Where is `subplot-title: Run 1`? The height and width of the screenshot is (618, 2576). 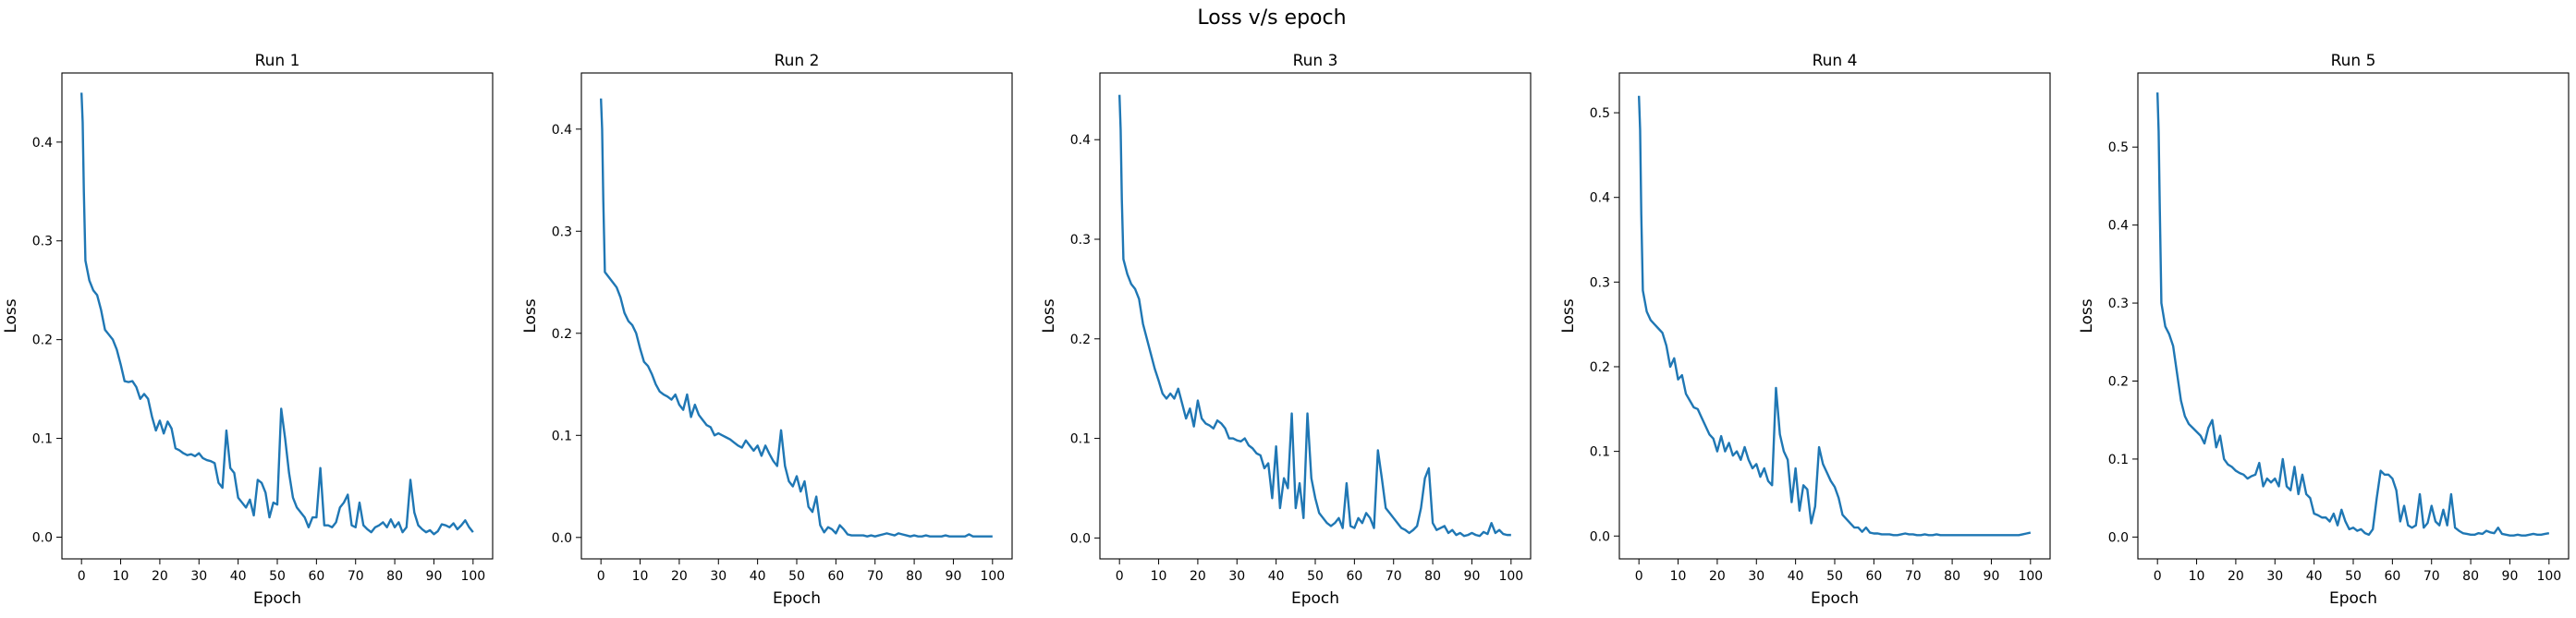
subplot-title: Run 1 is located at coordinates (277, 61).